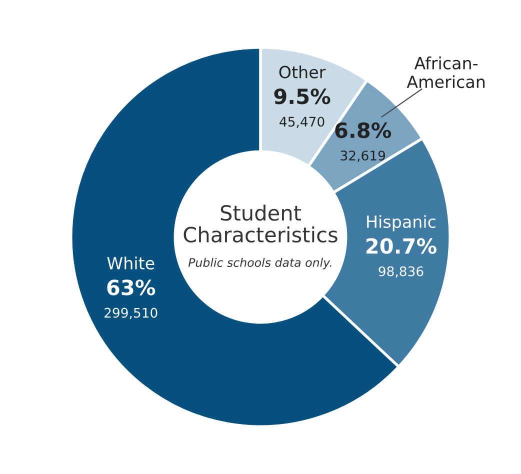 The width and height of the screenshot is (521, 474). Describe the element at coordinates (401, 246) in the screenshot. I see `data-label: 20.7%` at that location.